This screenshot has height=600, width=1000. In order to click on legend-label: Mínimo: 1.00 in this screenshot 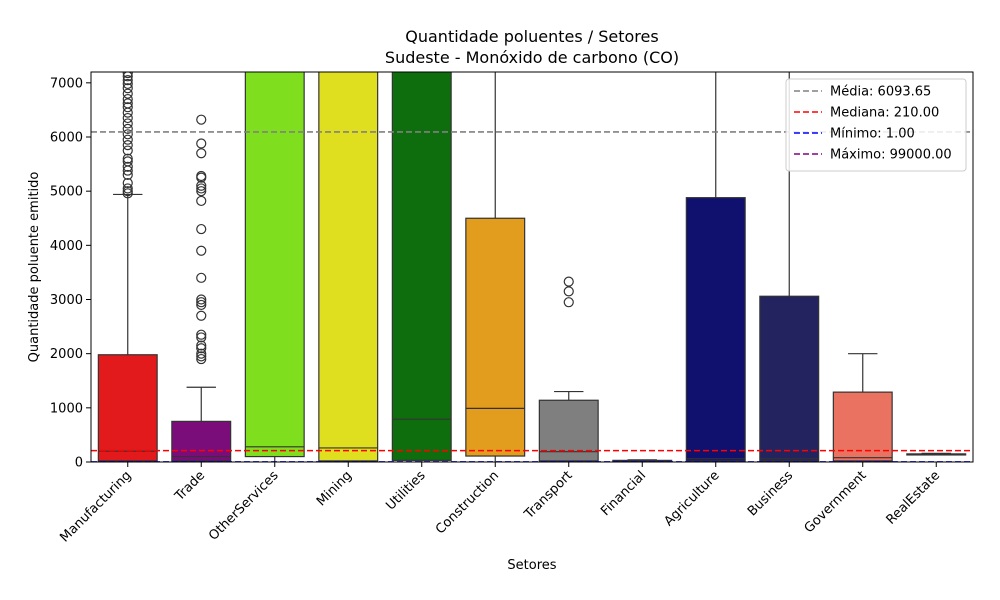, I will do `click(872, 134)`.